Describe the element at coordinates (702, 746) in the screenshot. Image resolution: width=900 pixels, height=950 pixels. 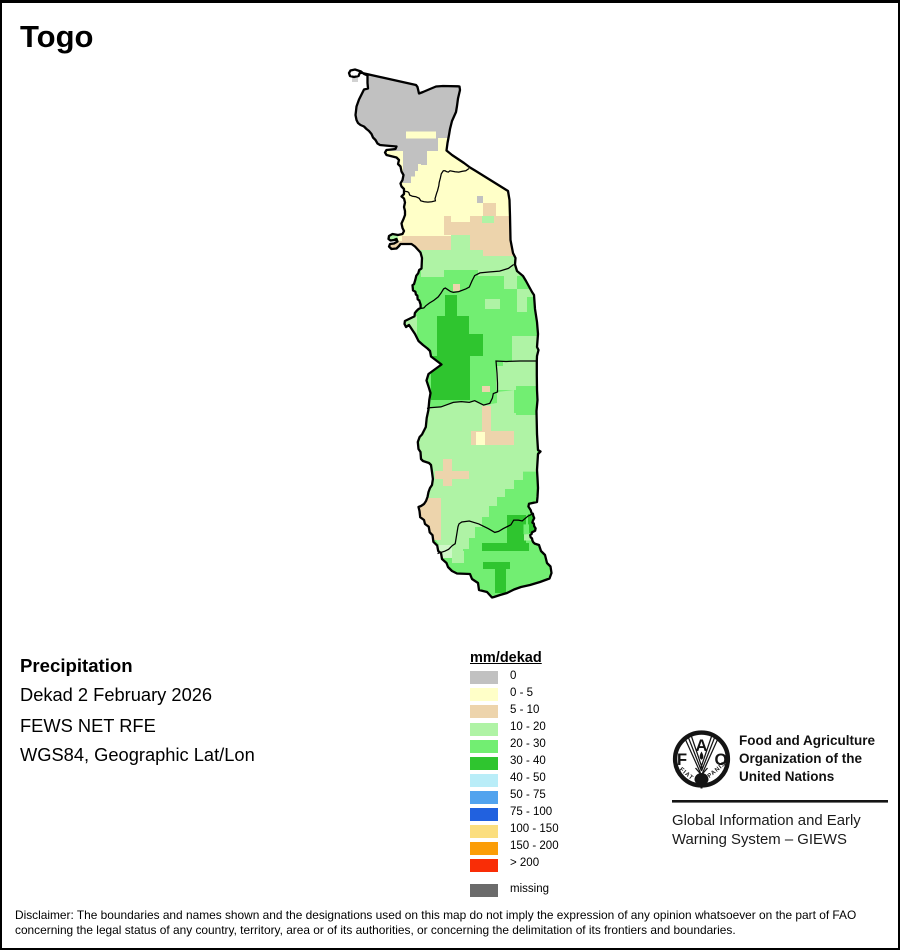
I see `svg-text: A` at that location.